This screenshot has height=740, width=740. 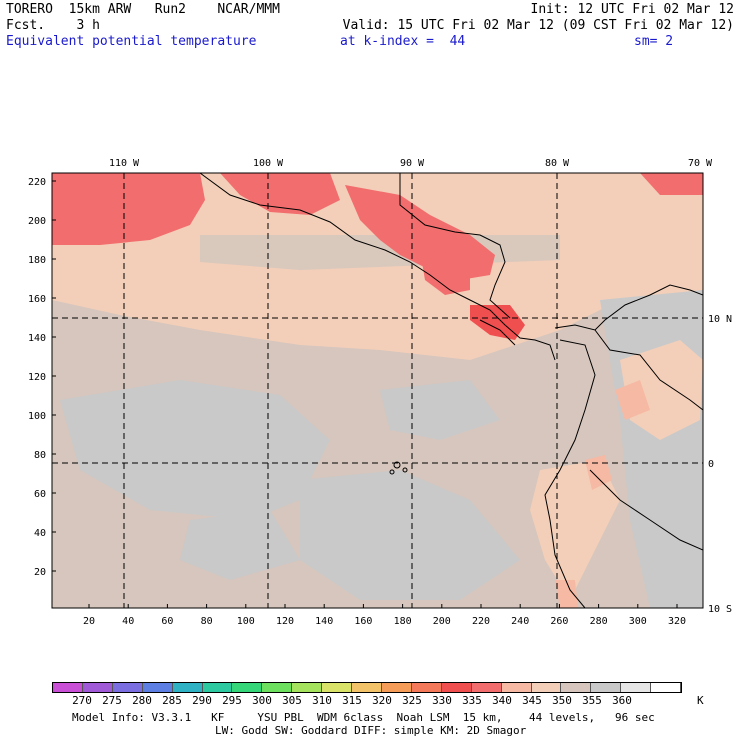 What do you see at coordinates (711, 464) in the screenshot?
I see `lat-label: 0` at bounding box center [711, 464].